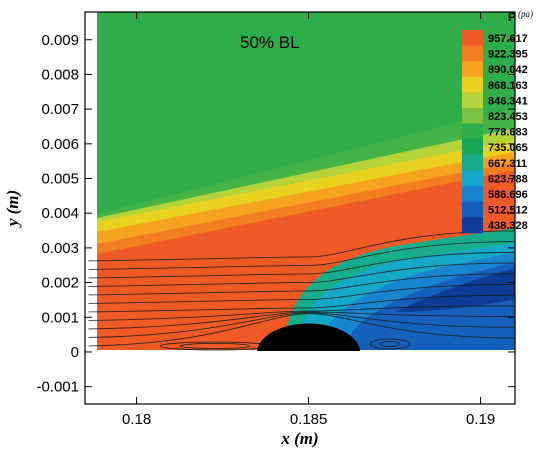 The height and width of the screenshot is (461, 550). Describe the element at coordinates (508, 86) in the screenshot. I see `colorbar-label: 868.163` at that location.